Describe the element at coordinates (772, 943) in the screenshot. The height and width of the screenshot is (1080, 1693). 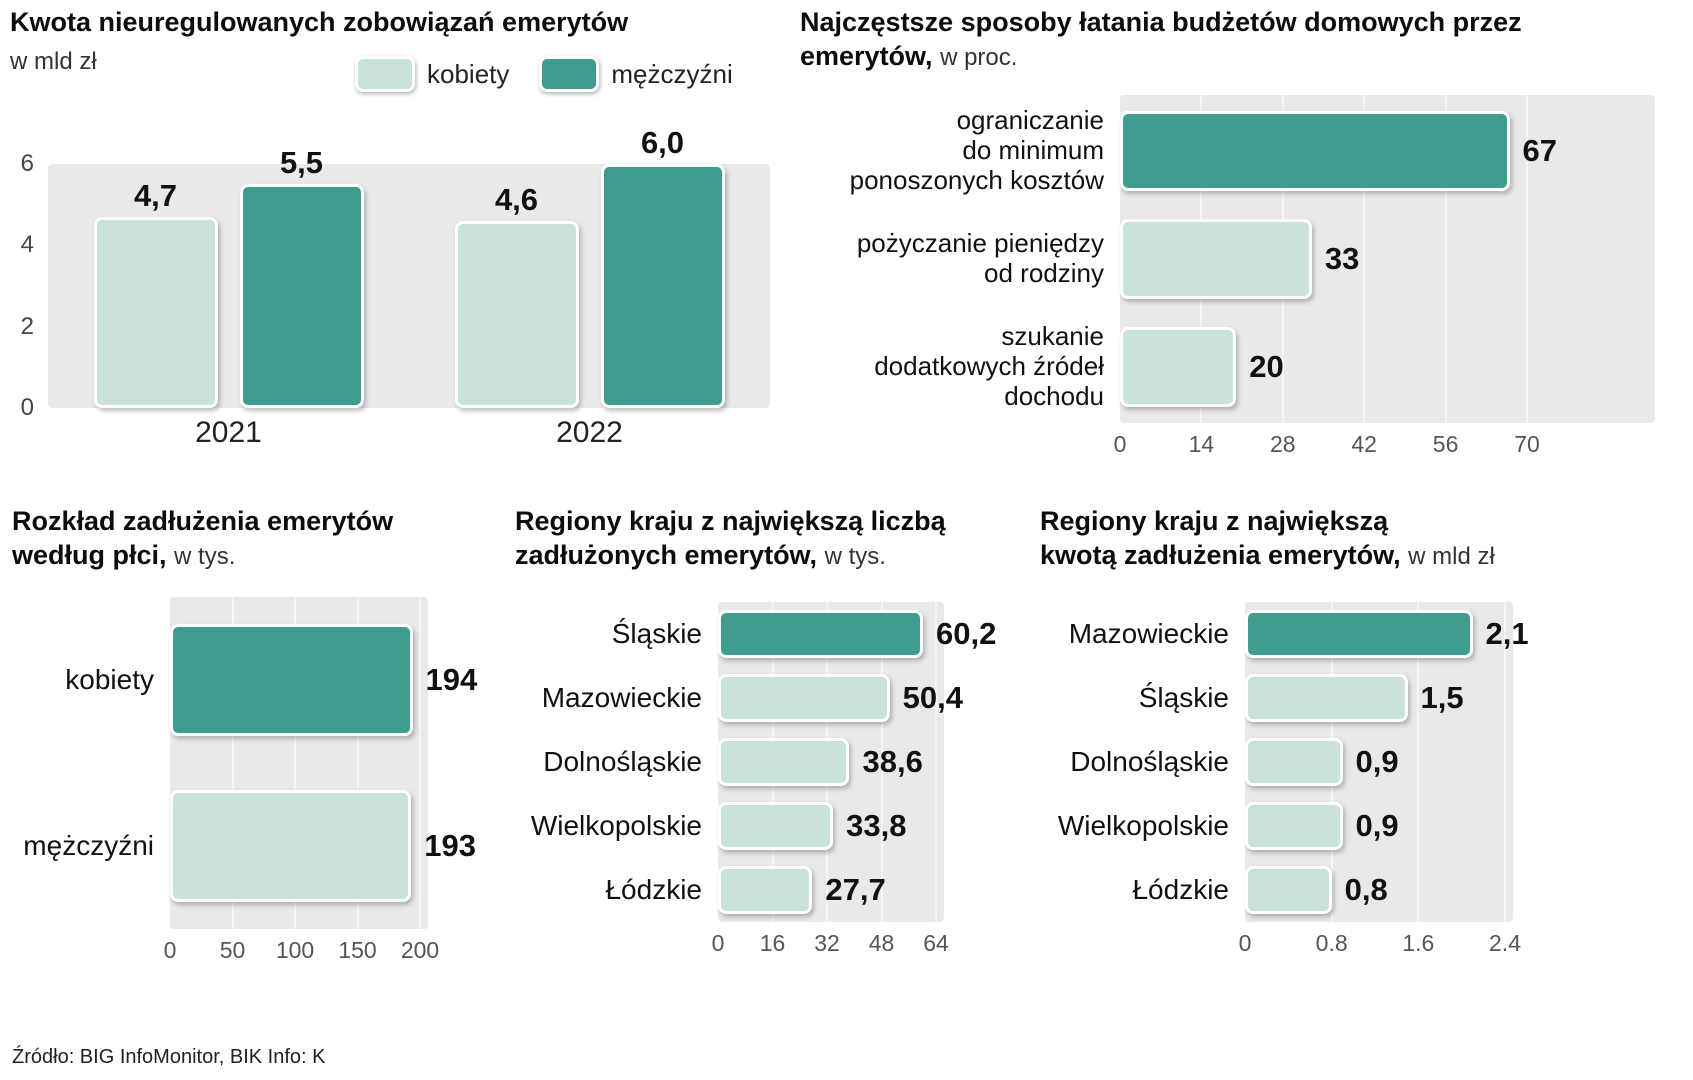
I see `x-tick-label: 16` at that location.